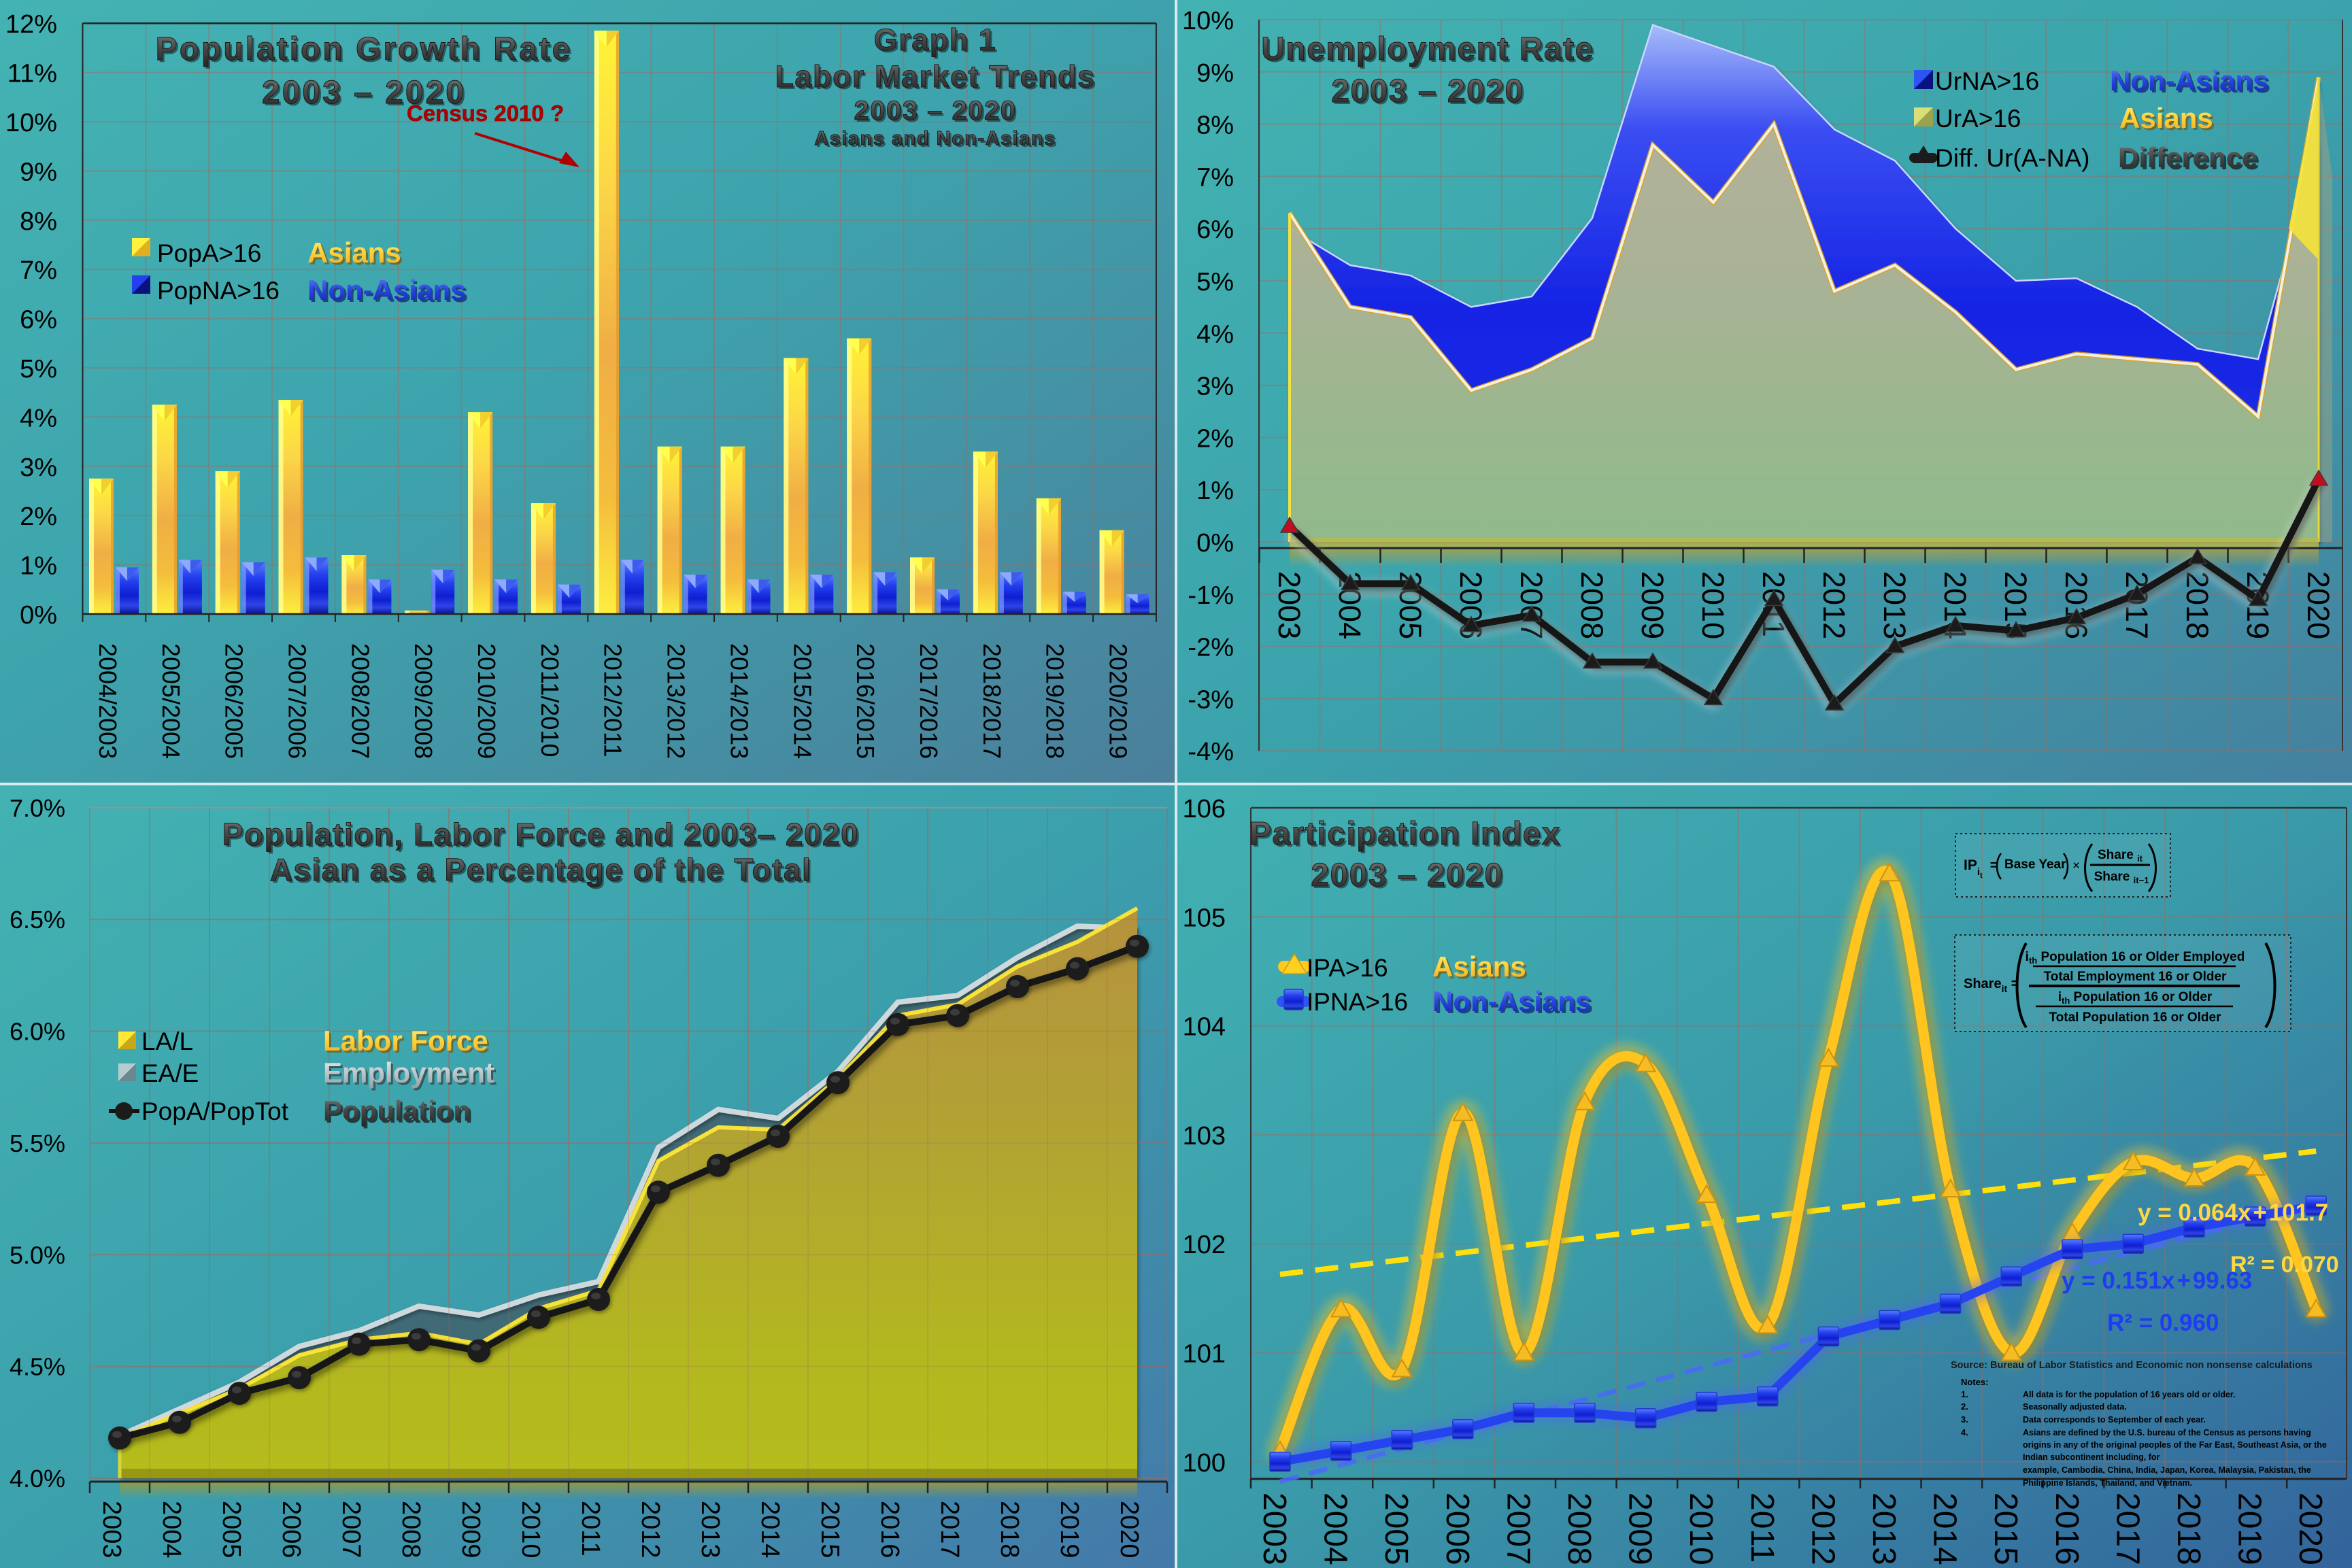 This screenshot has height=1568, width=2352. Describe the element at coordinates (1347, 968) in the screenshot. I see `svg-text: IPA>16` at that location.